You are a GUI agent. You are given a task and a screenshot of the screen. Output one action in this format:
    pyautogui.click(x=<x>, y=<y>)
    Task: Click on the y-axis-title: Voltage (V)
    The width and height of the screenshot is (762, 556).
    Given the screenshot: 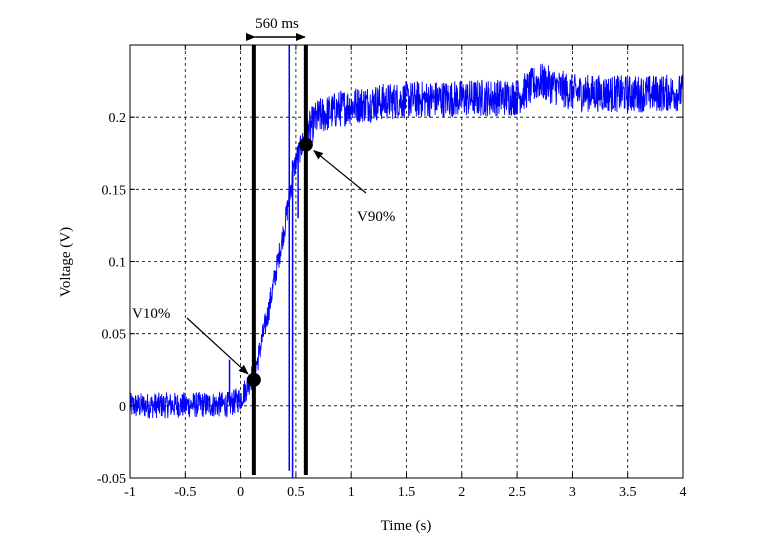 What is the action you would take?
    pyautogui.click(x=66, y=262)
    